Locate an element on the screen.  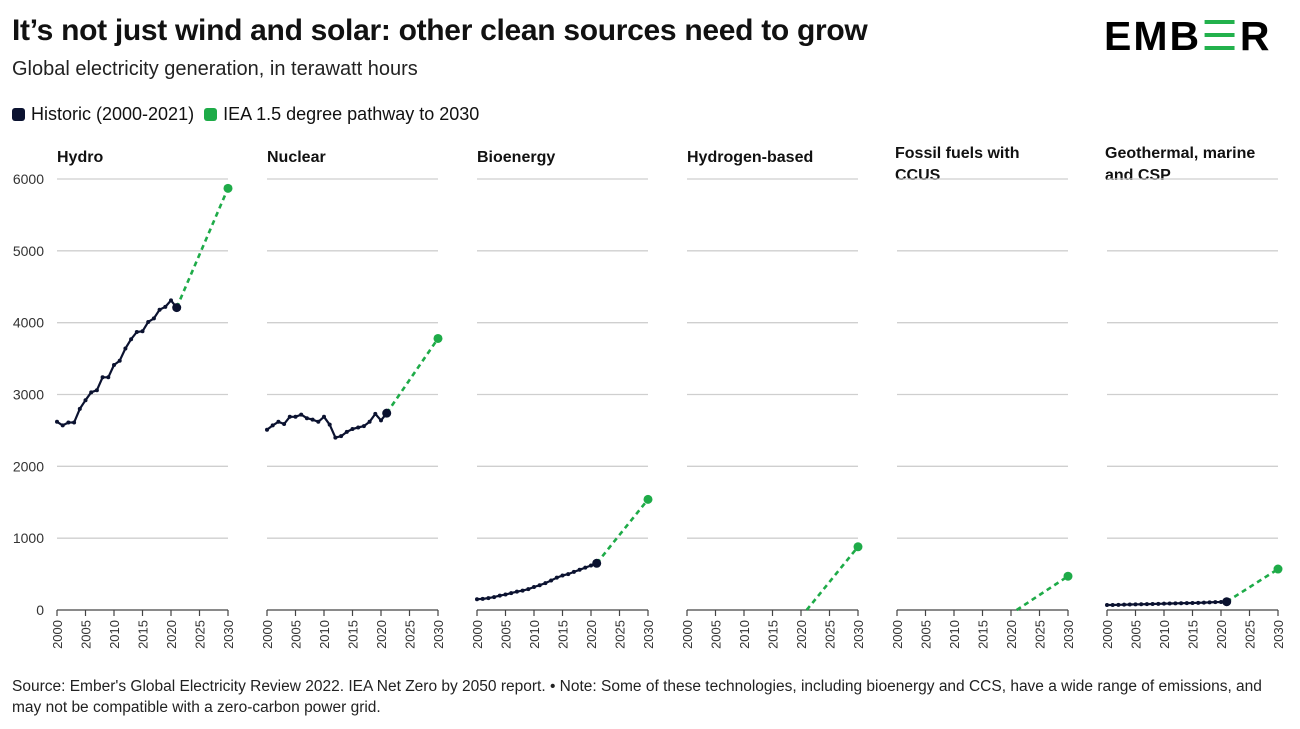
legend-item-pathway: IEA 1.5 degree pathway to 2030 is located at coordinates (341, 114).